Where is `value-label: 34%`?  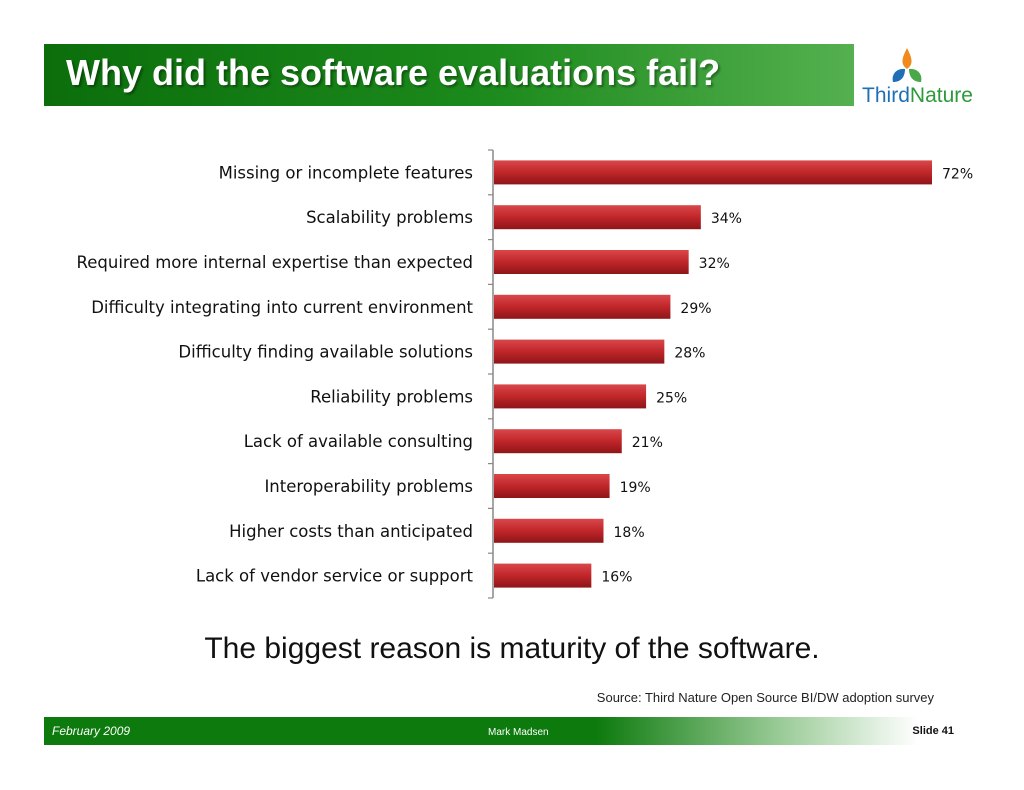
value-label: 34% is located at coordinates (726, 219).